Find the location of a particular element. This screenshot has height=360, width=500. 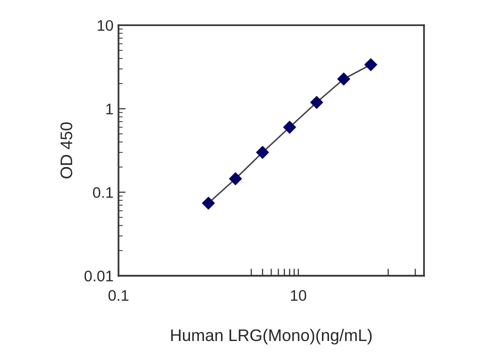

y-tick-label: 10 is located at coordinates (106, 25).